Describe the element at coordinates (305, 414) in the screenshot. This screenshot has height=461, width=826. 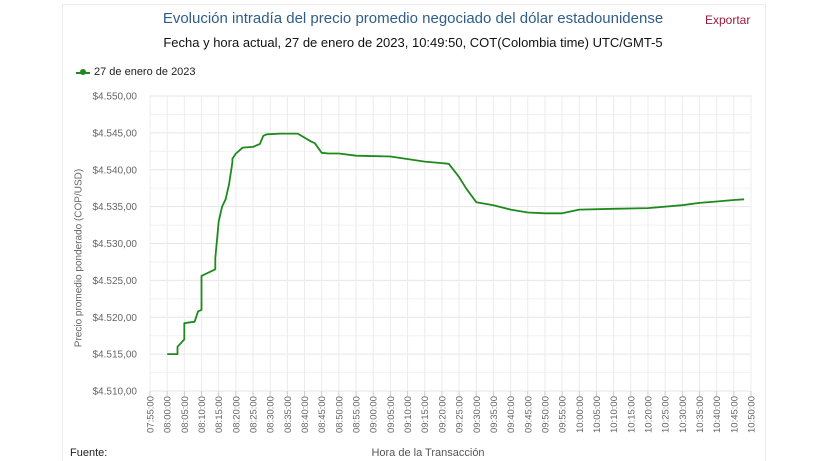
I see `x-tick-label: 08:40:00` at that location.